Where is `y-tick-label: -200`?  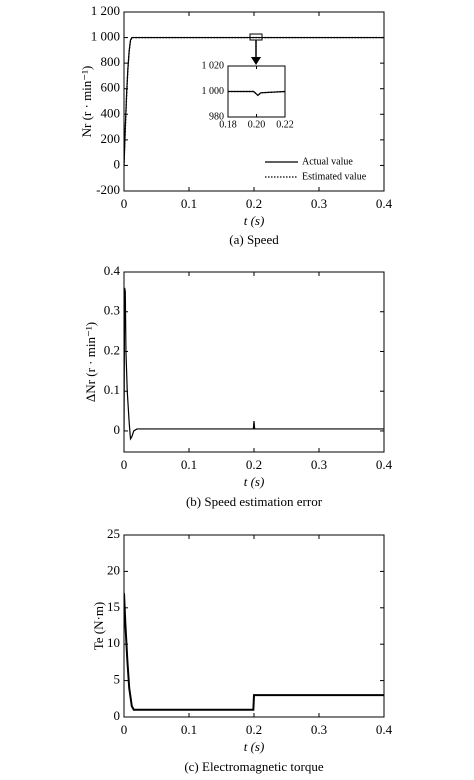 y-tick-label: -200 is located at coordinates (108, 189).